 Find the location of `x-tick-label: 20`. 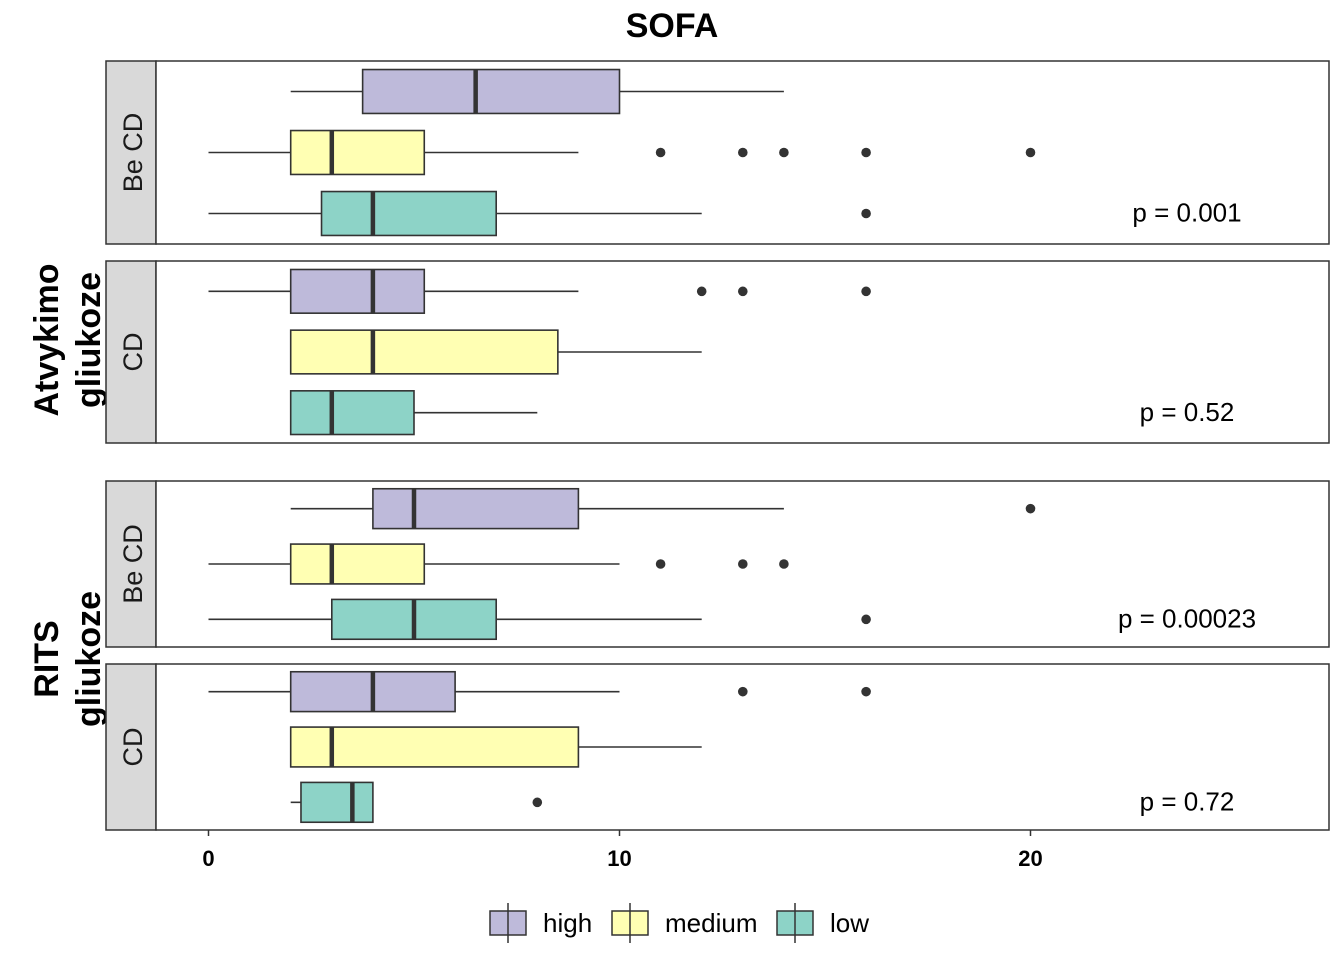

x-tick-label: 20 is located at coordinates (1030, 858).